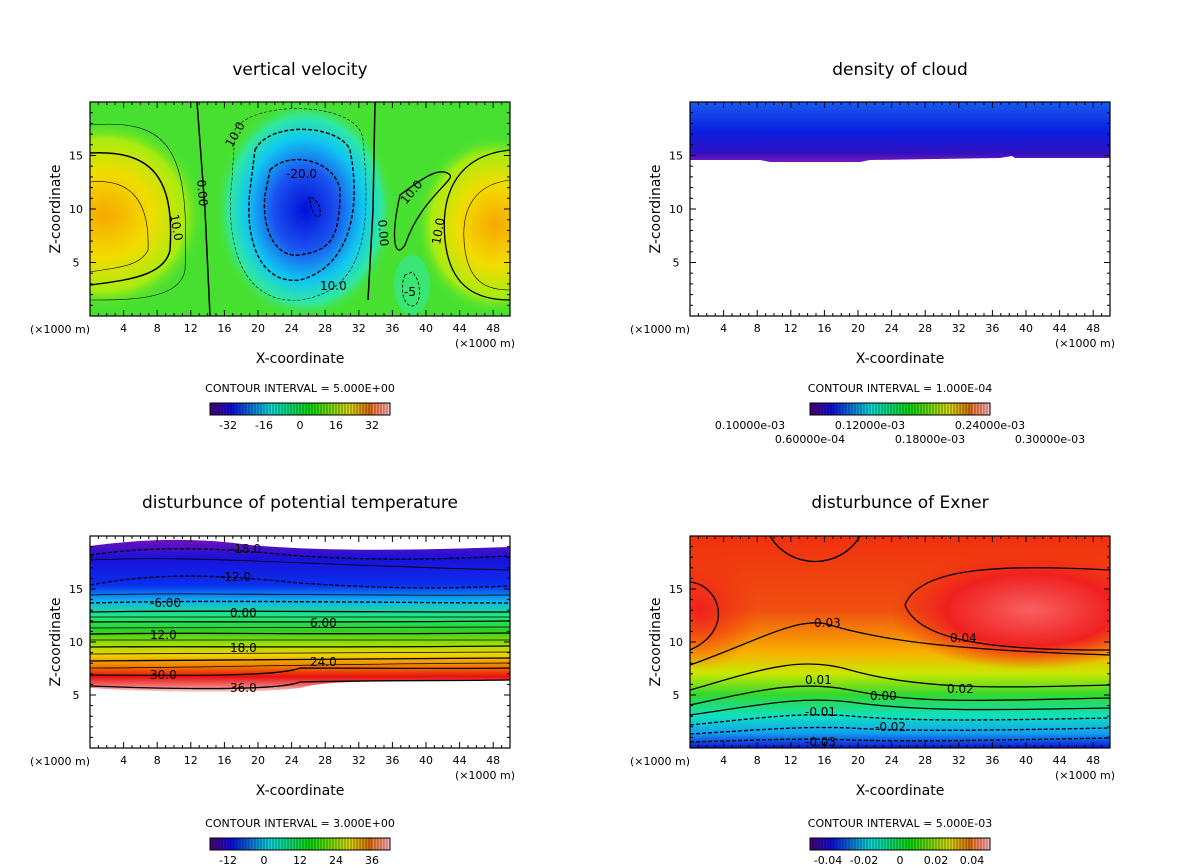 Image resolution: width=1200 pixels, height=868 pixels. What do you see at coordinates (757, 328) in the screenshot?
I see `x-tick-label: 8` at bounding box center [757, 328].